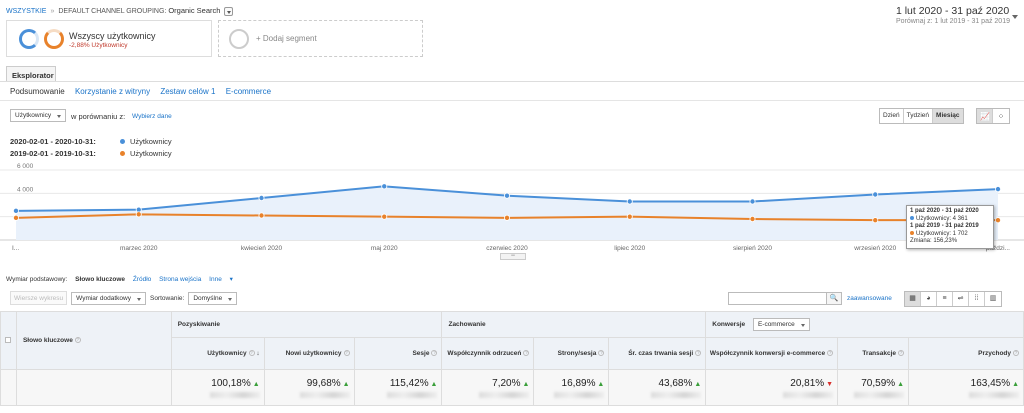 The image size is (1024, 413). What do you see at coordinates (221, 279) in the screenshot?
I see `dimension-other: Inne ▾` at bounding box center [221, 279].